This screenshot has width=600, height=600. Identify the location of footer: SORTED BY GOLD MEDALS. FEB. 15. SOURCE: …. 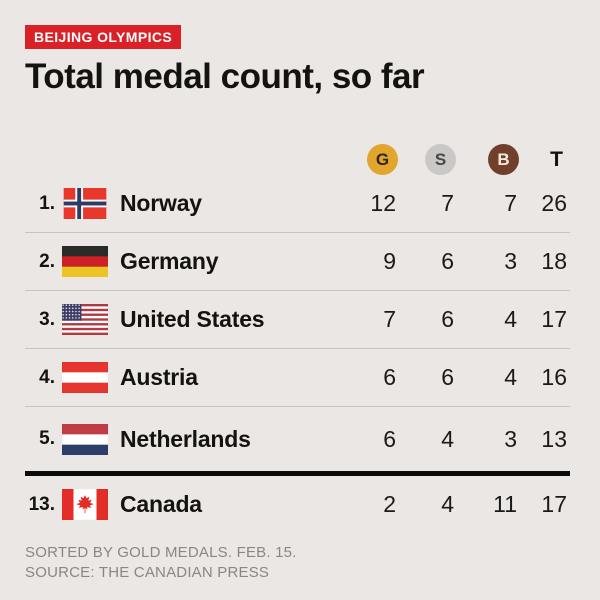
(312, 563).